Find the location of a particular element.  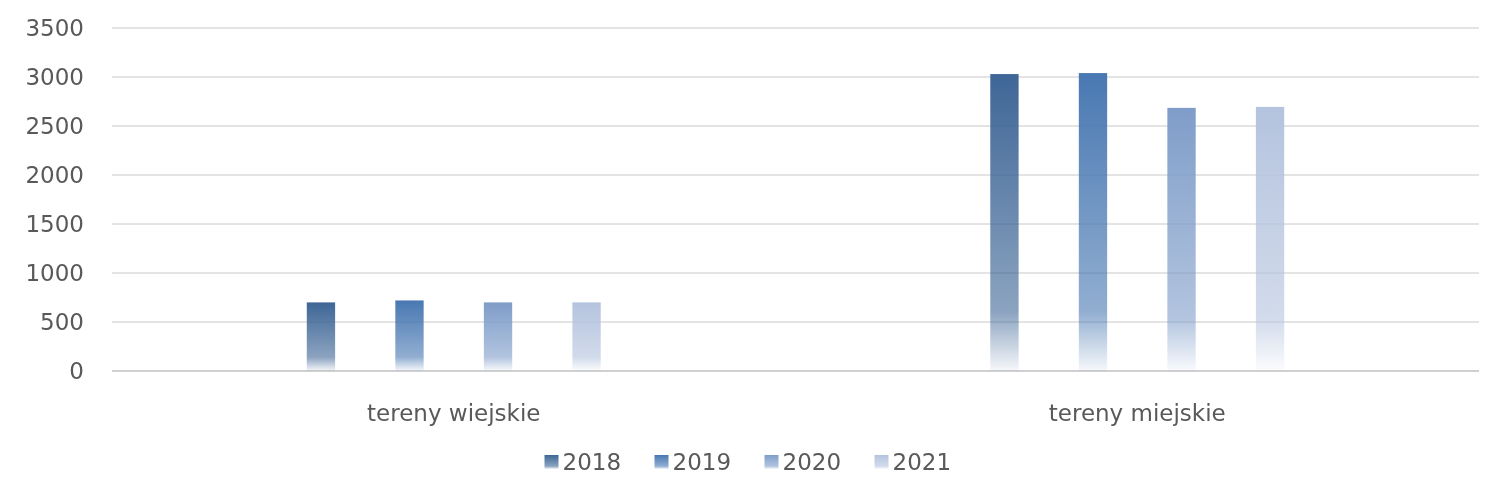

legend-label: 2019 is located at coordinates (702, 462).